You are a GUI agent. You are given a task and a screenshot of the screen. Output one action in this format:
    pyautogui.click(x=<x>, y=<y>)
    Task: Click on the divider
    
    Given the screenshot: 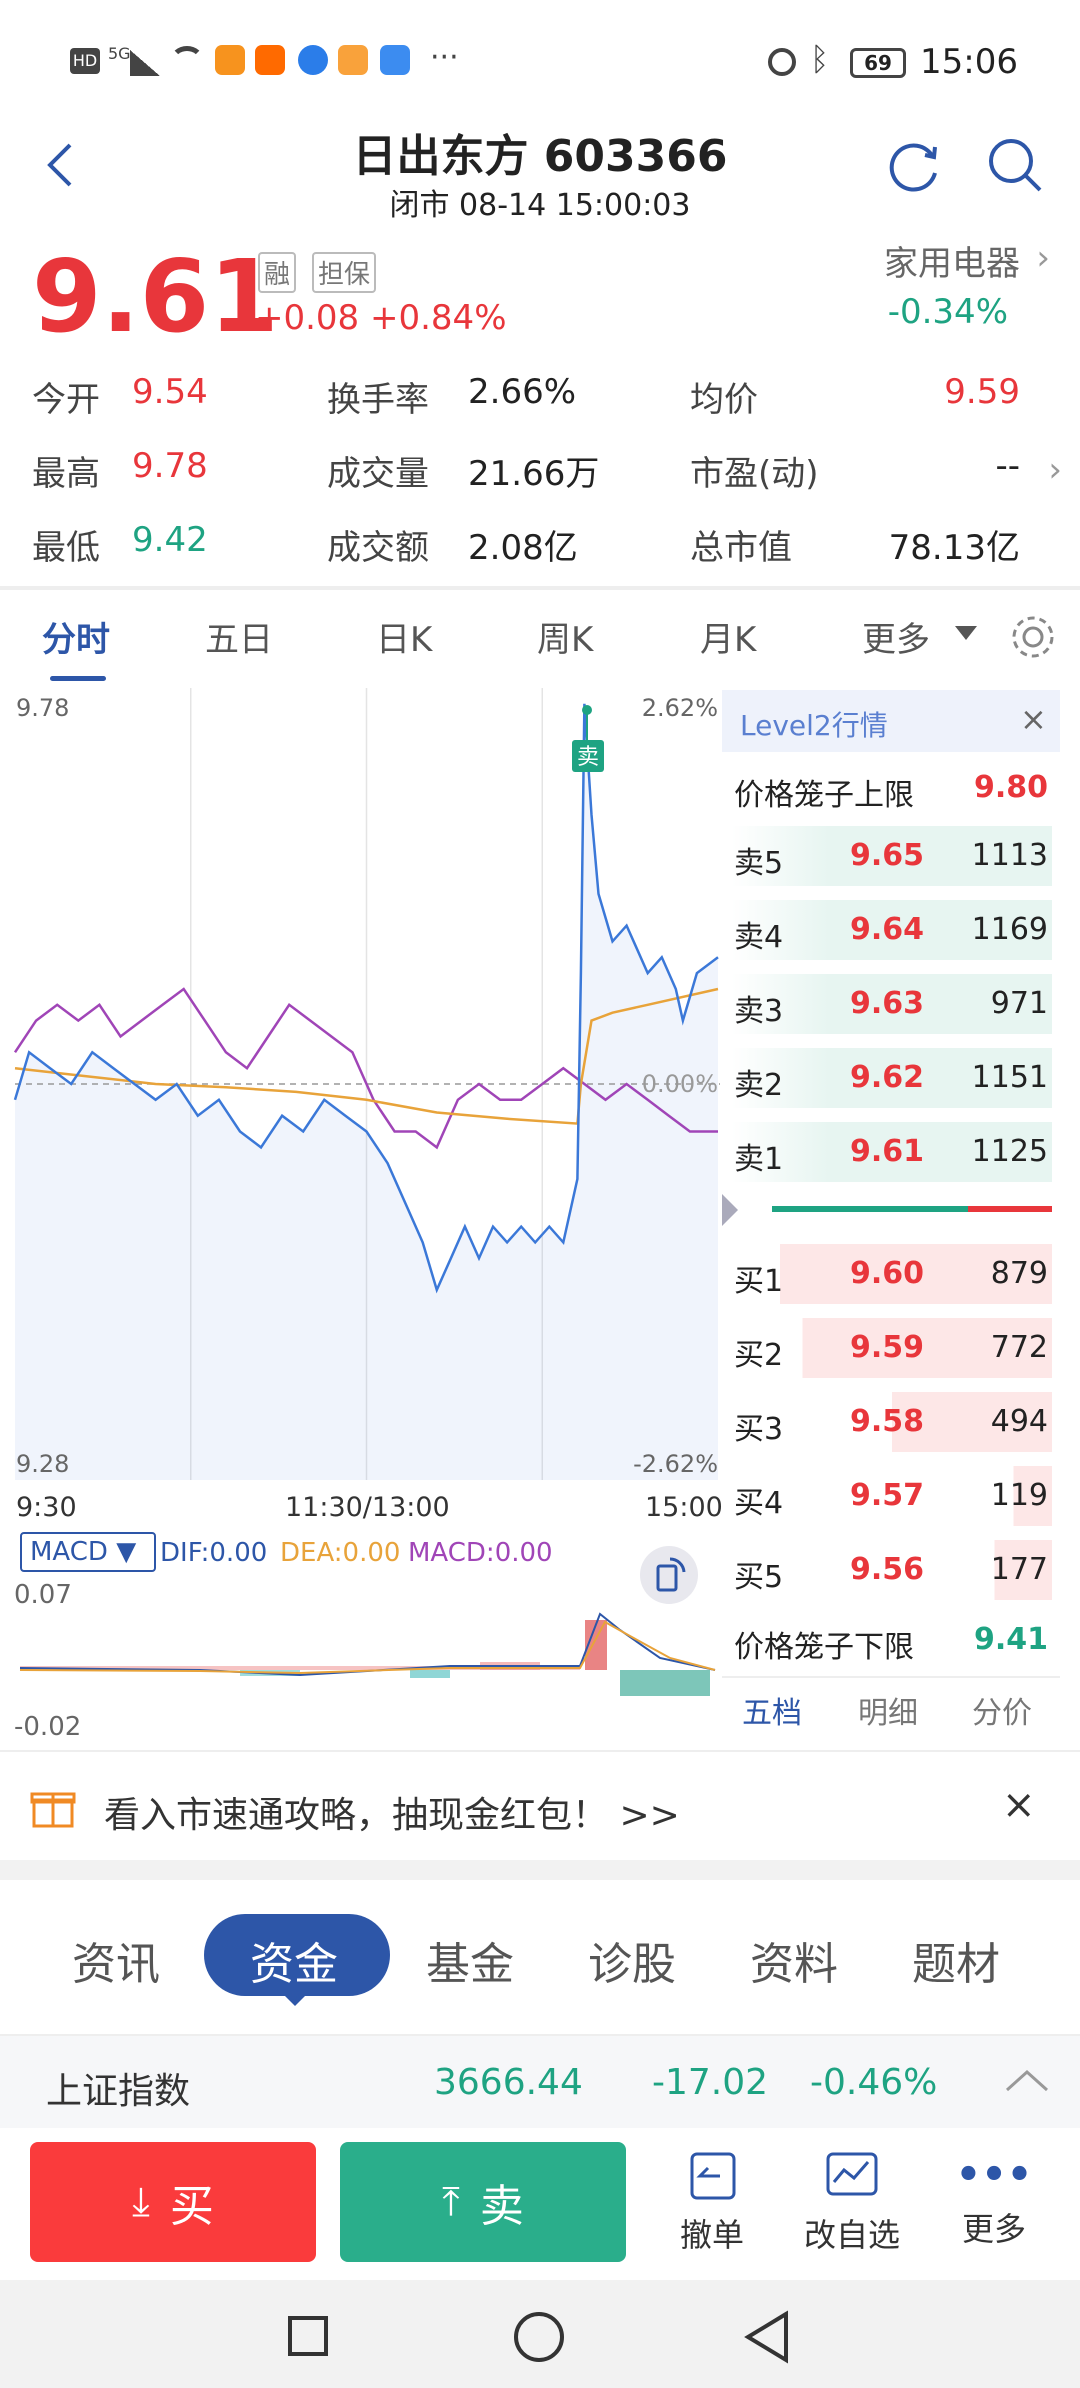 What is the action you would take?
    pyautogui.click(x=540, y=588)
    